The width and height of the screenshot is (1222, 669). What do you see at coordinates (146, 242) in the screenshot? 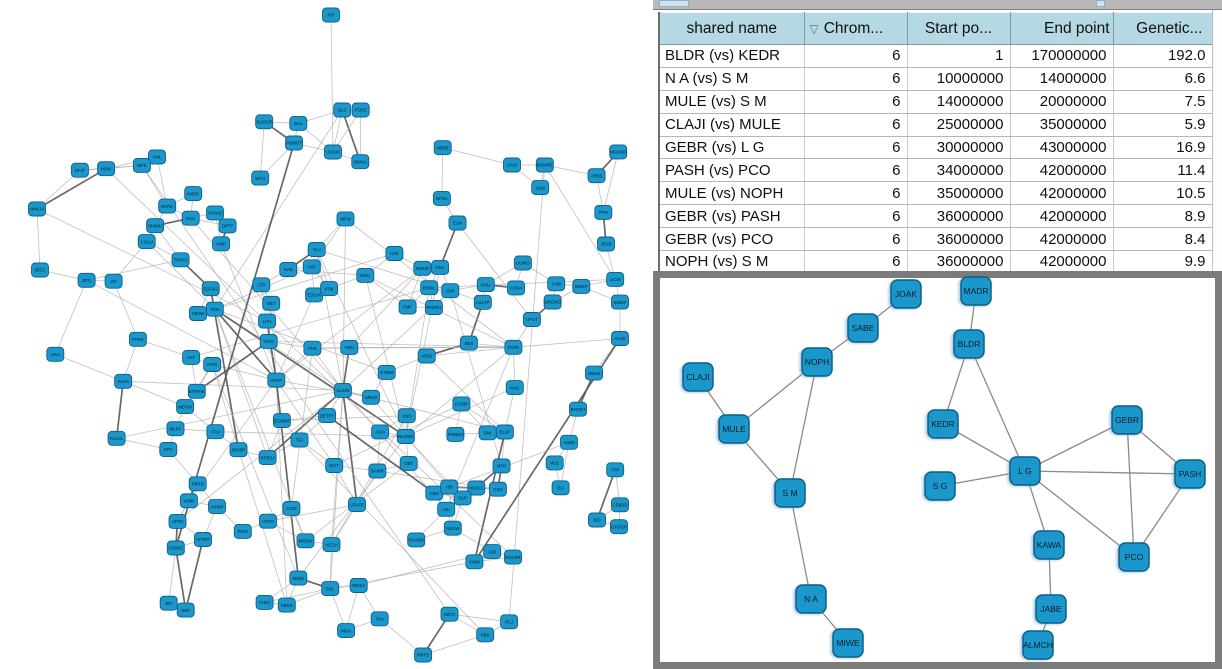
I see `overview-node: CCAU` at bounding box center [146, 242].